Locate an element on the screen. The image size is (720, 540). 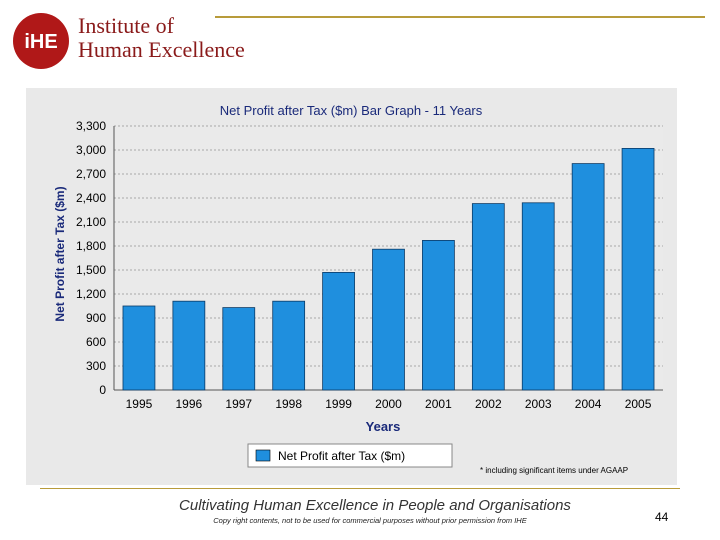
legend-label: Net Profit after Tax ($m) is located at coordinates (341, 456).